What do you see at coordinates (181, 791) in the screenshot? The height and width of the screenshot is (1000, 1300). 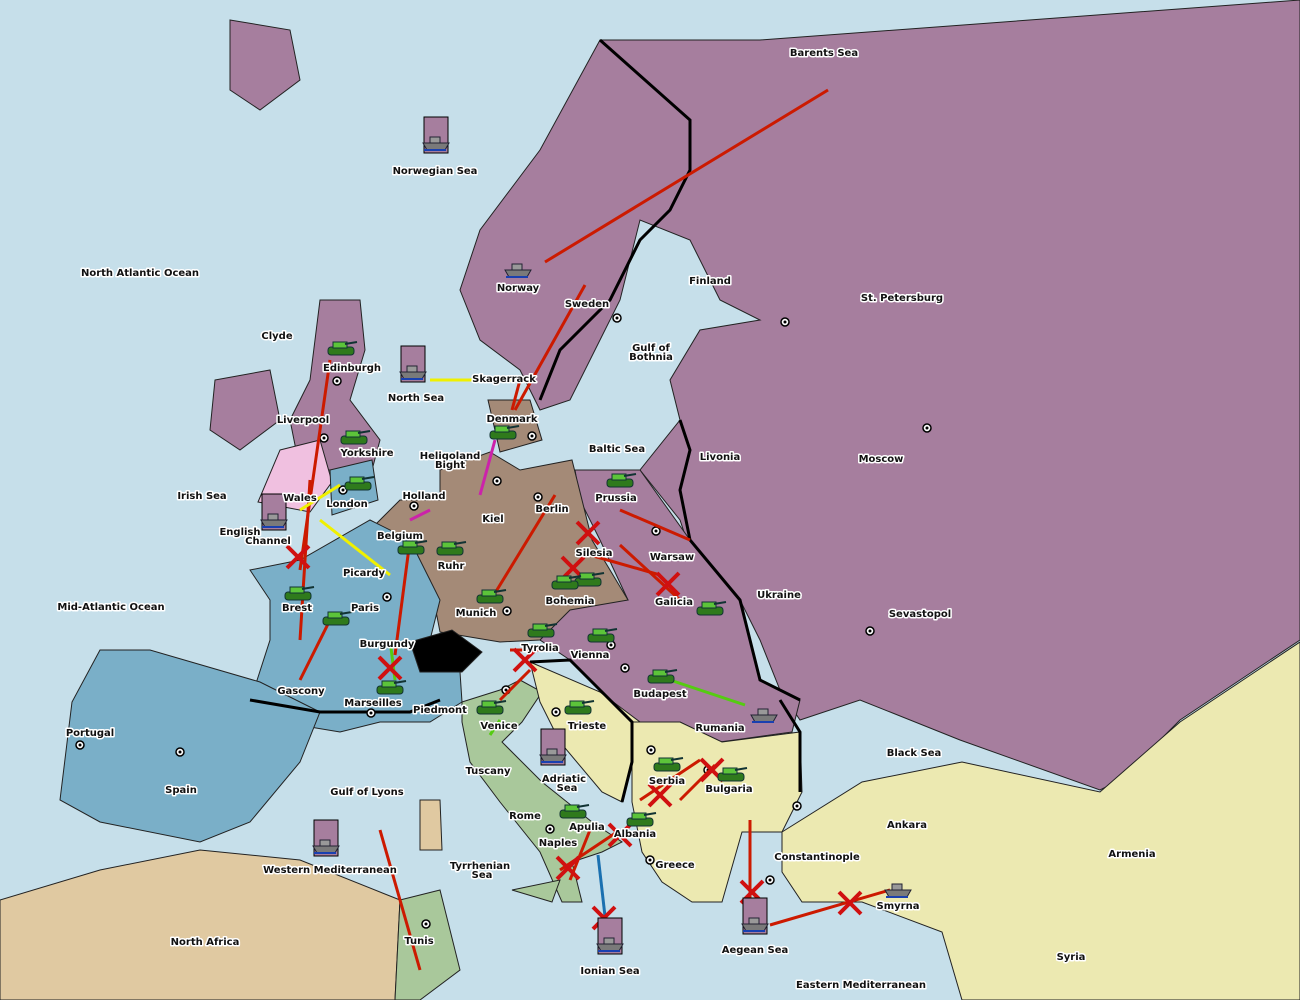 I see `territory-label: Spain` at bounding box center [181, 791].